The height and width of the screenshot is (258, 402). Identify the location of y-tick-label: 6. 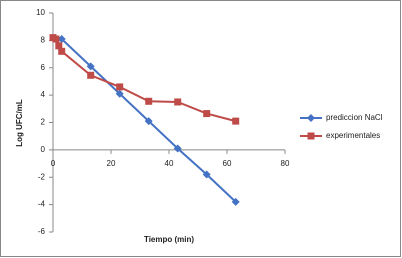
(43, 67).